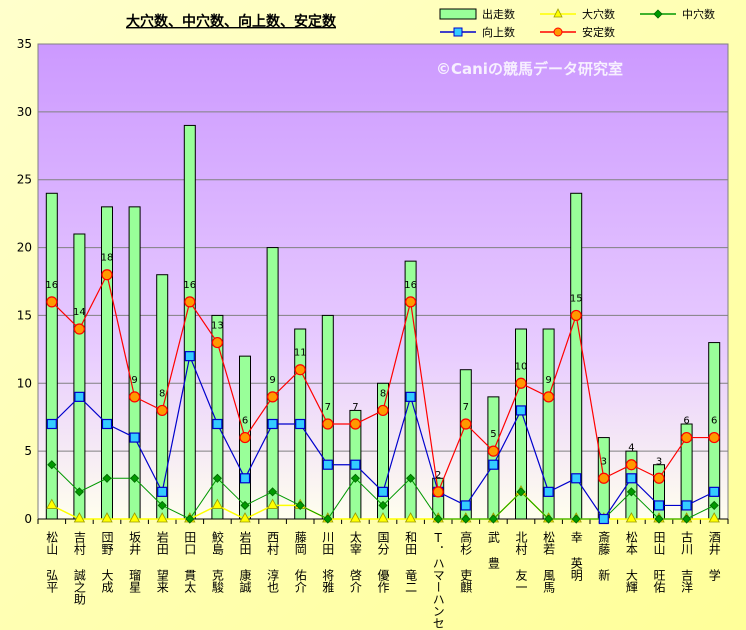 The height and width of the screenshot is (630, 746). Describe the element at coordinates (577, 14) in the screenshot. I see `legend-item: 大穴数` at that location.